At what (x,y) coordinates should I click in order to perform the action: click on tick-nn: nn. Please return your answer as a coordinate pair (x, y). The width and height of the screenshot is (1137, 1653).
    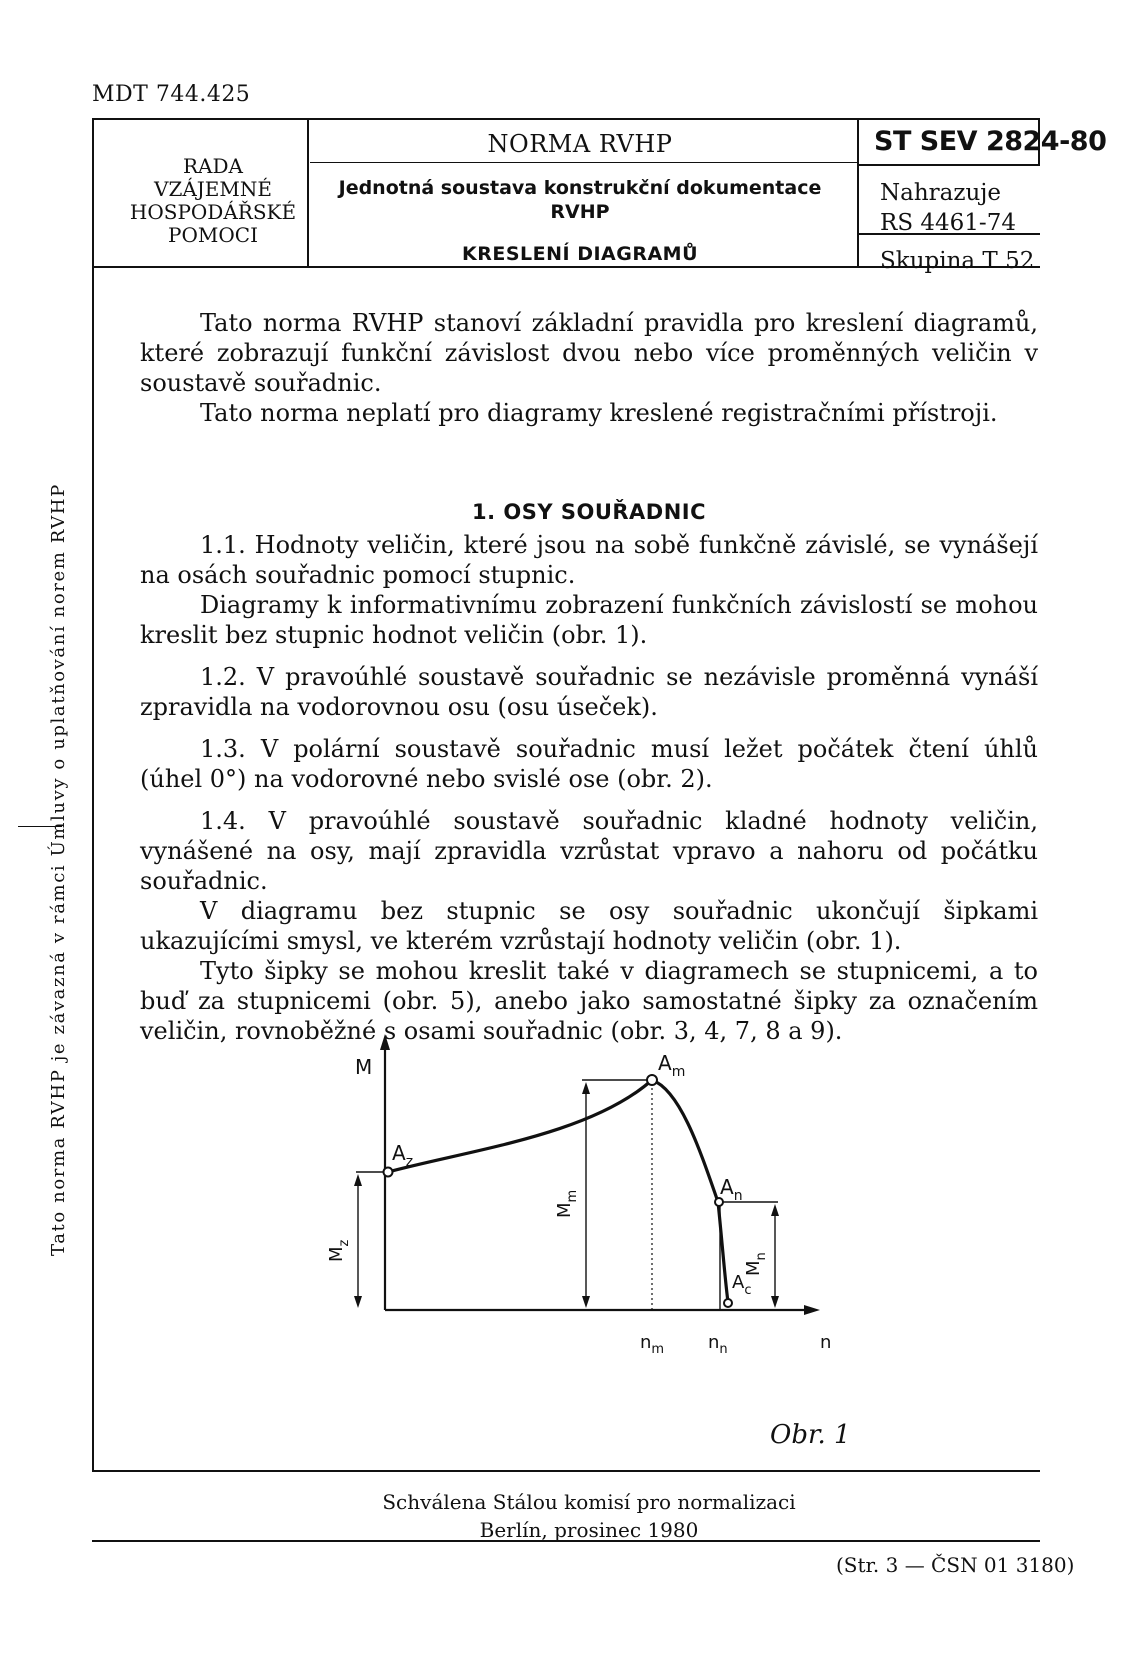
    Looking at the image, I should click on (718, 1344).